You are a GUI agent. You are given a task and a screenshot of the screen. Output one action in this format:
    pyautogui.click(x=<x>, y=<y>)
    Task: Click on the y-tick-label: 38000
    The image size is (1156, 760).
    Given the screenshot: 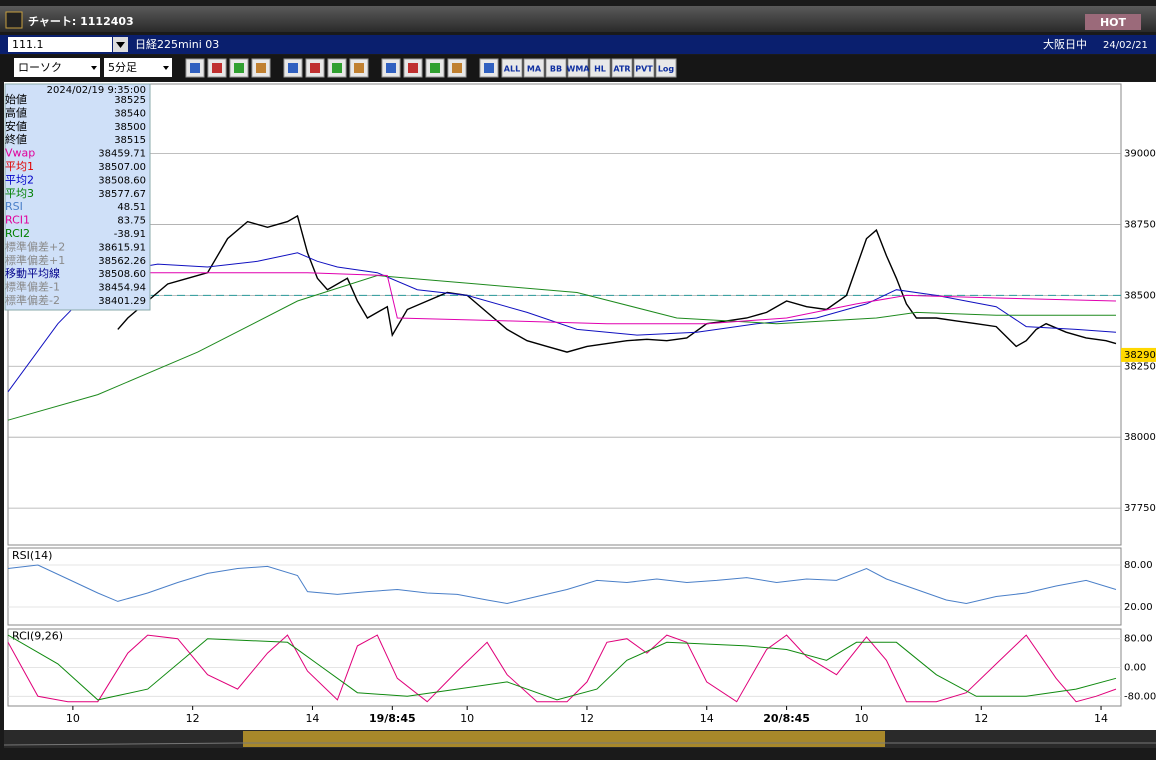 What is the action you would take?
    pyautogui.click(x=1140, y=437)
    